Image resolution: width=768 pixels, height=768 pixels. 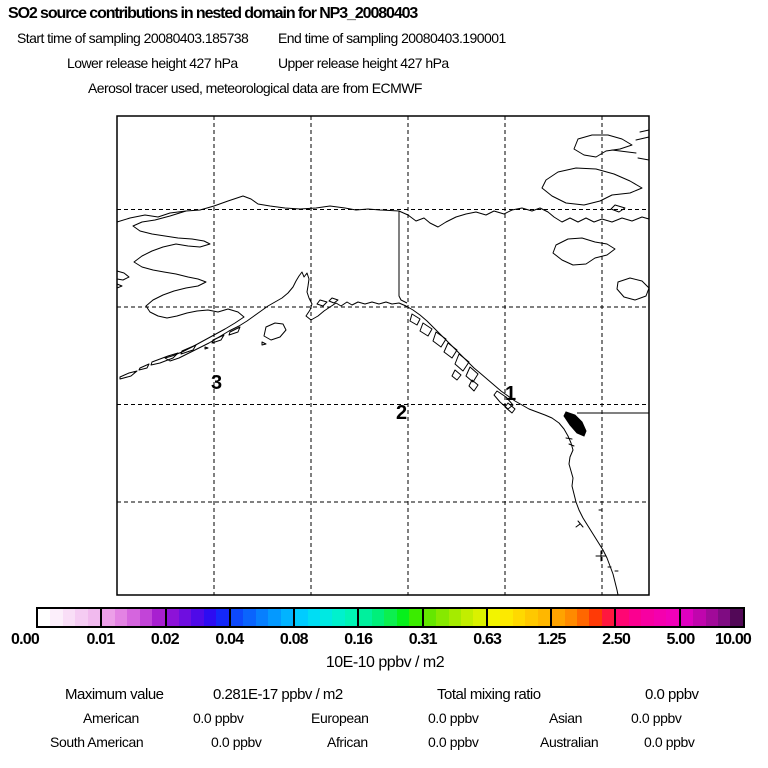 I want to click on source-marker-3: 3, so click(x=216, y=383).